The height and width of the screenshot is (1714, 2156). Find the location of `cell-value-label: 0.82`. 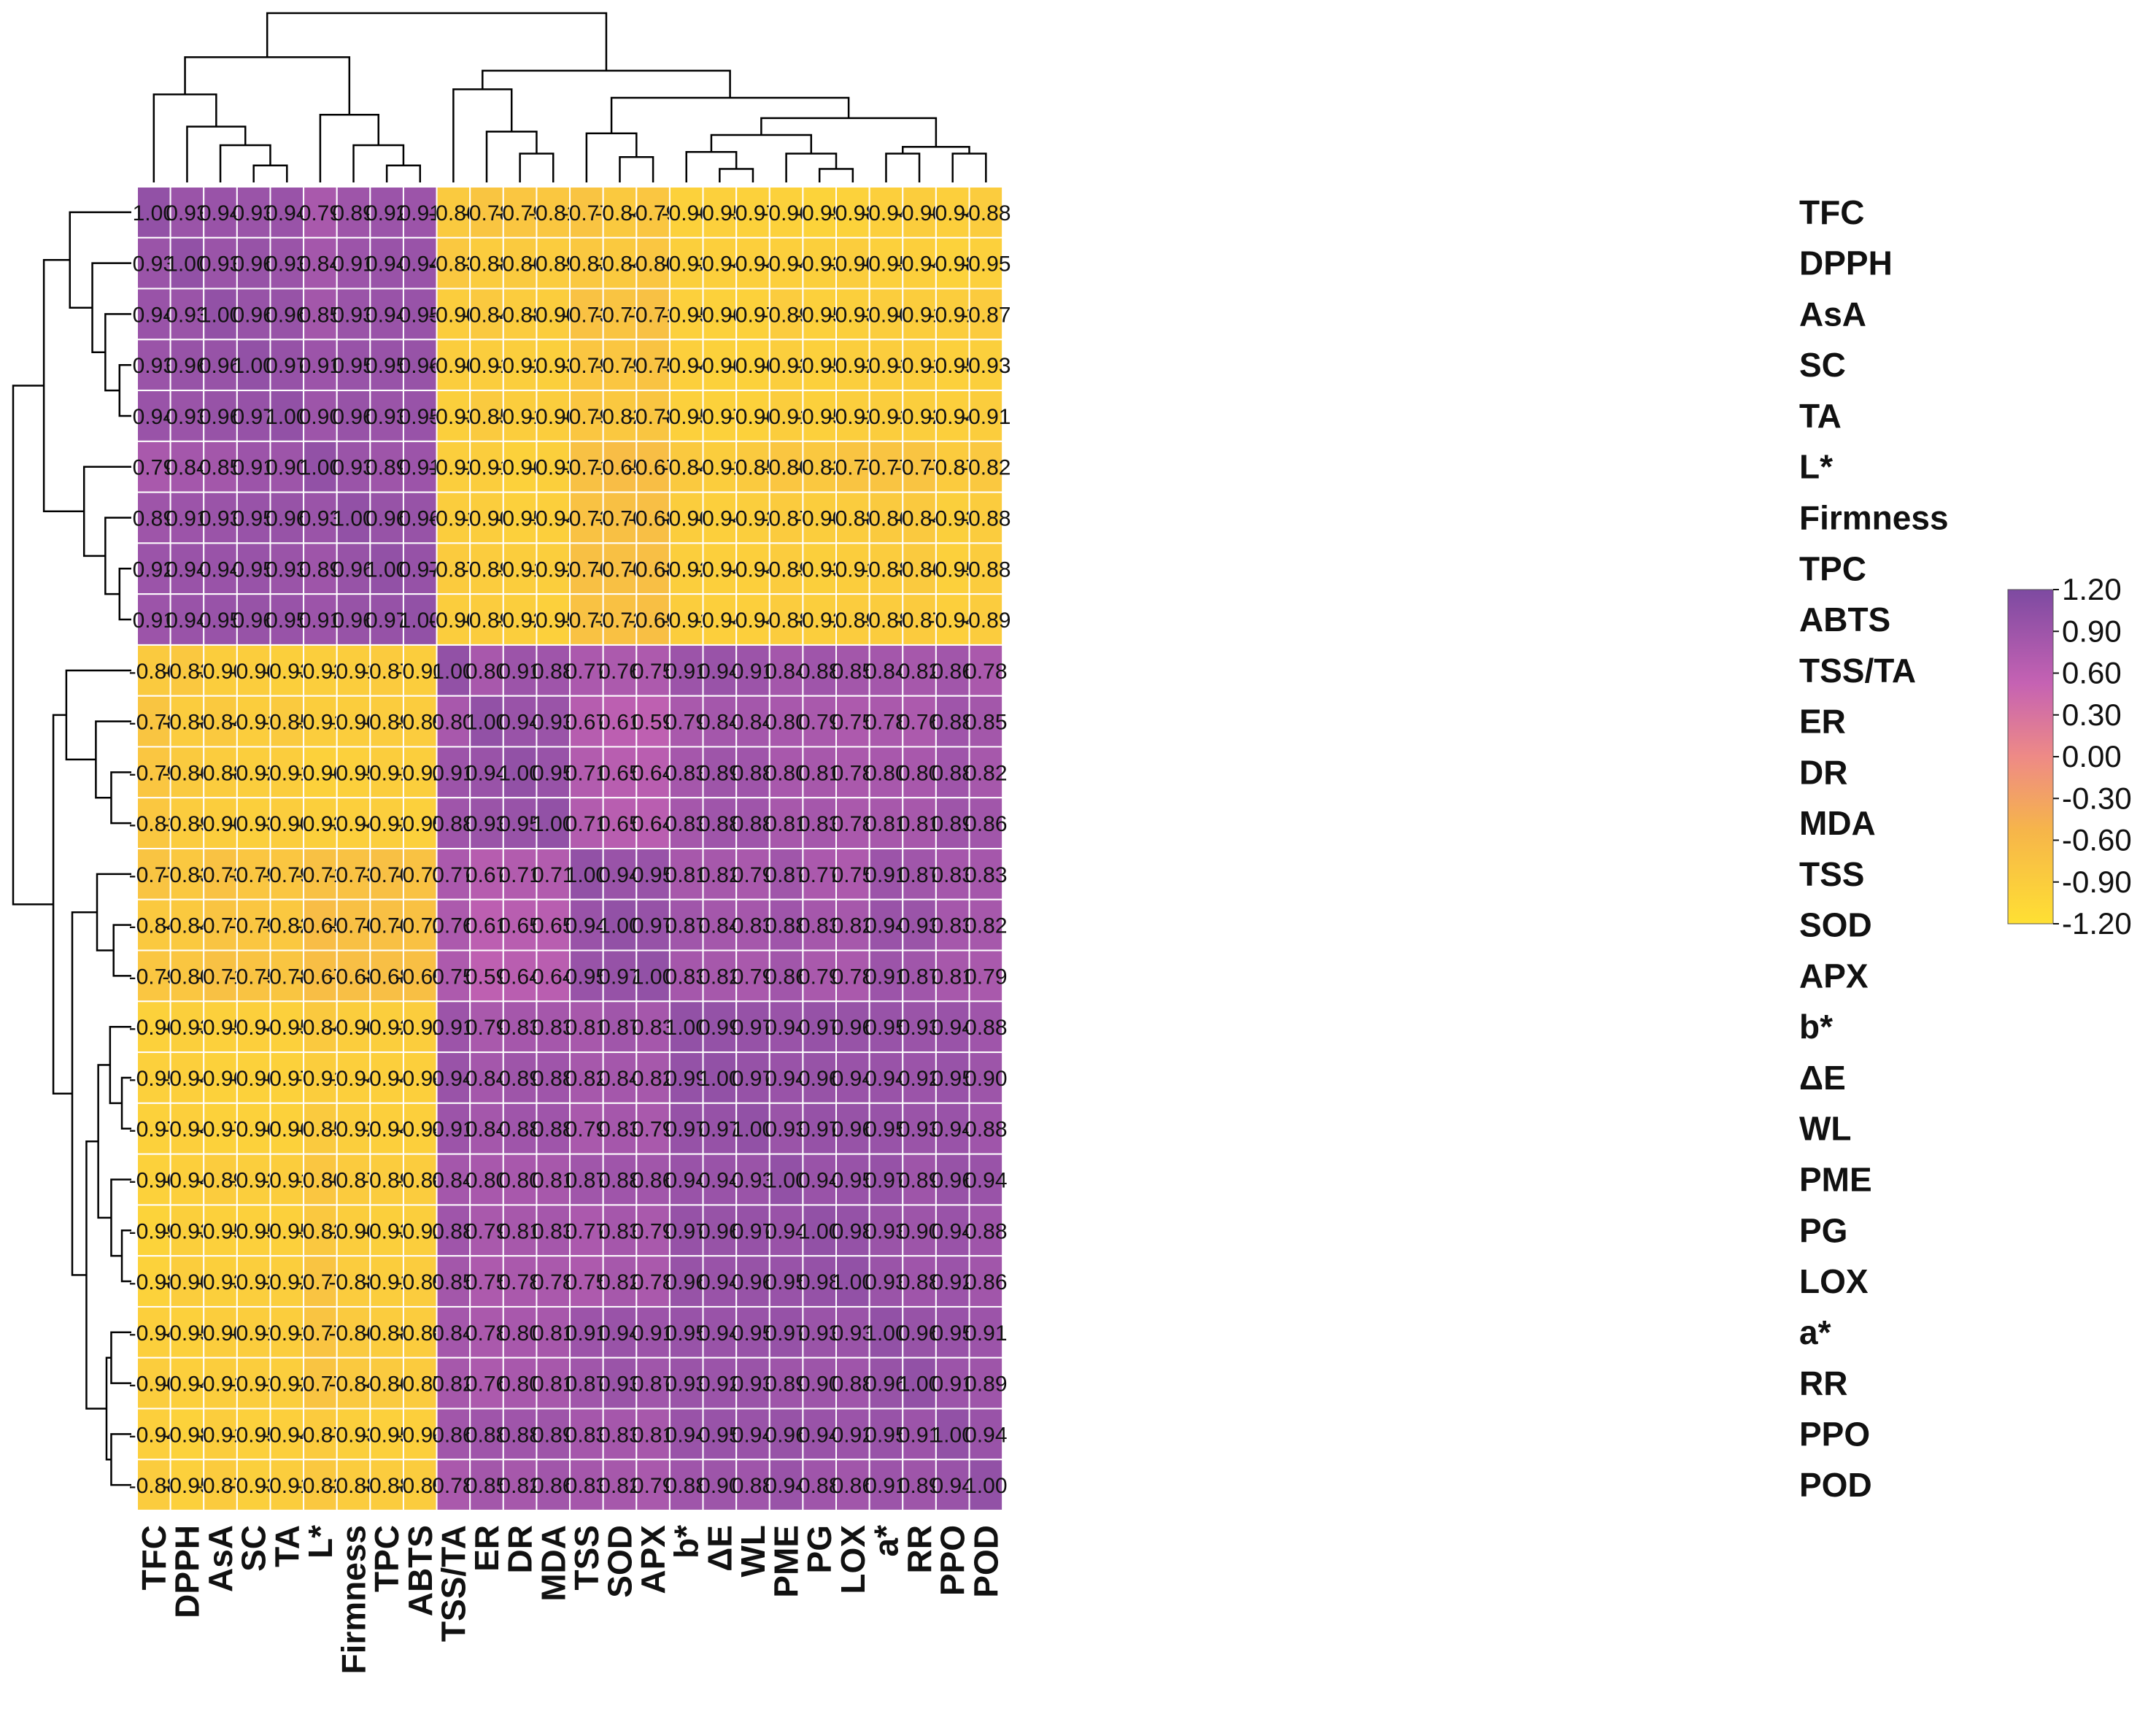

cell-value-label: 0.82 is located at coordinates (919, 672).